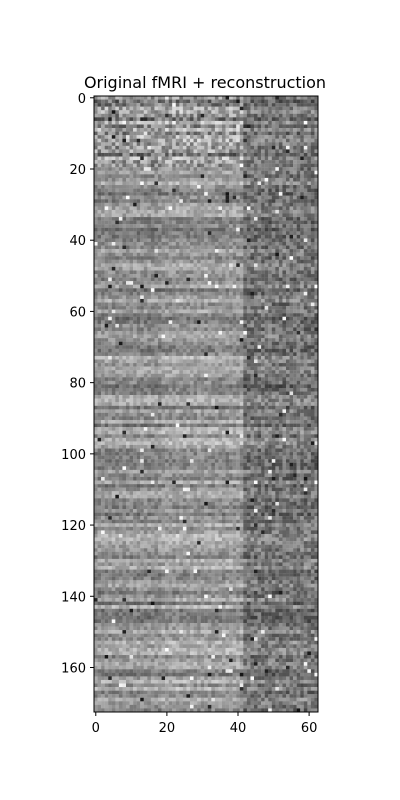 This screenshot has width=400, height=800. I want to click on x-tick-label: 40, so click(238, 728).